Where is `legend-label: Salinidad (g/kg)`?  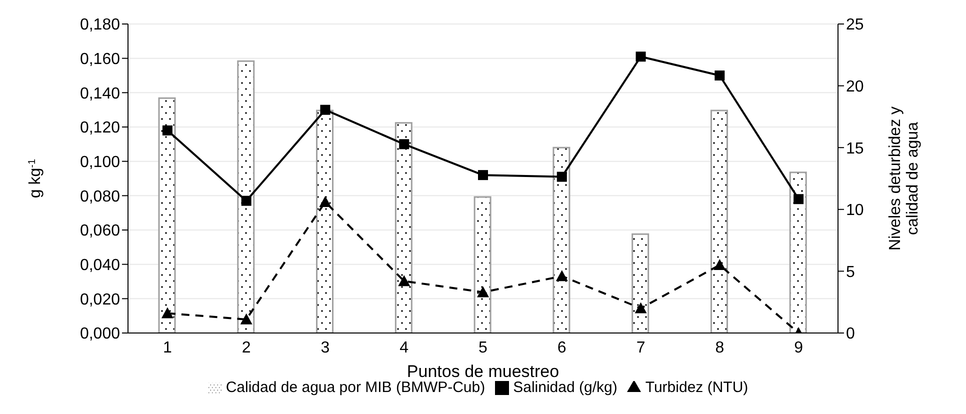
legend-label: Salinidad (g/kg) is located at coordinates (565, 387).